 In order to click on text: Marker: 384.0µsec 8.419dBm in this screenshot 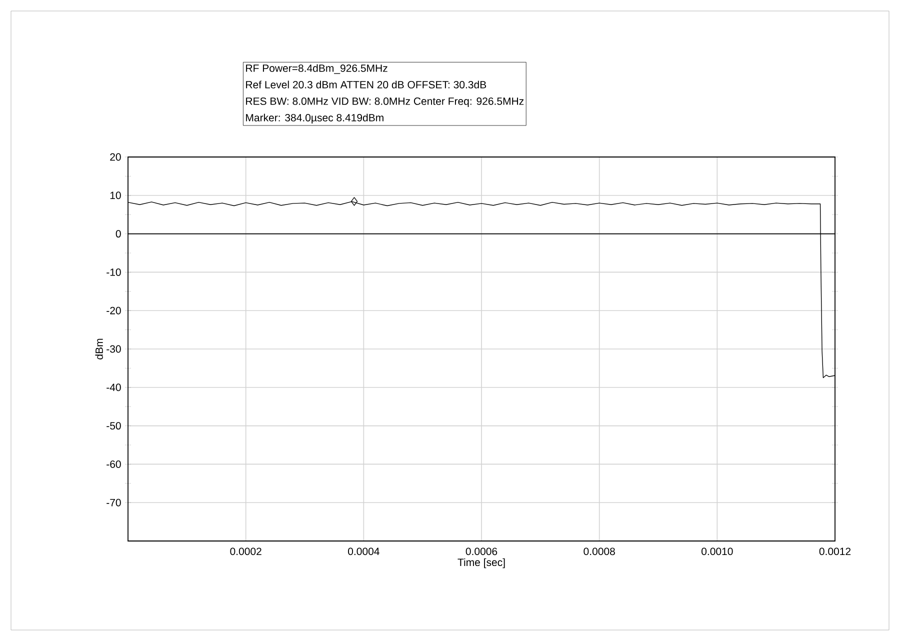, I will do `click(315, 119)`.